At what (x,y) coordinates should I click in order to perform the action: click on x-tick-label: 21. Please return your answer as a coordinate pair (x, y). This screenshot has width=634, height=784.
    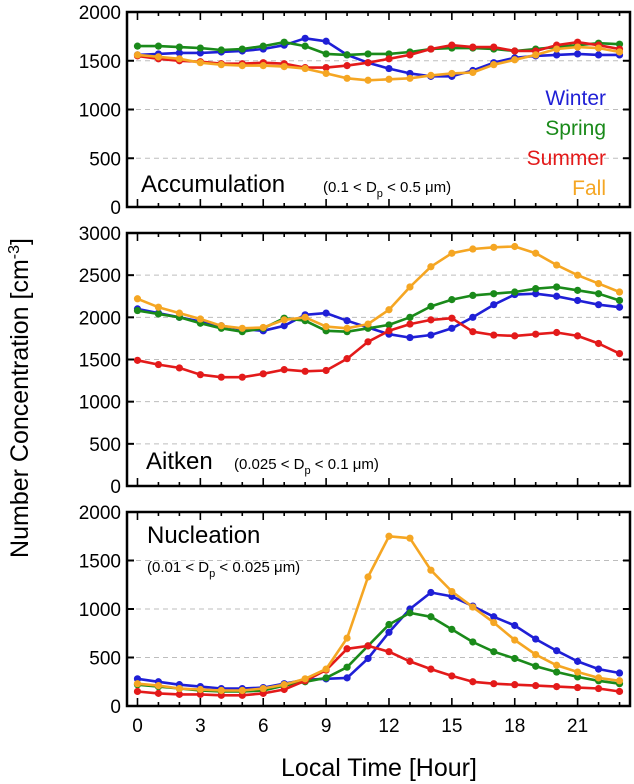
    Looking at the image, I should click on (577, 726).